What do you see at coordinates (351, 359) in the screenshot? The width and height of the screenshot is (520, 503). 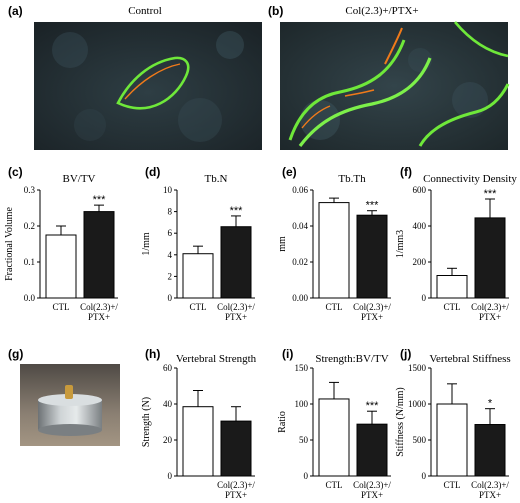 I see `chart-title: Strength:BV/TV` at bounding box center [351, 359].